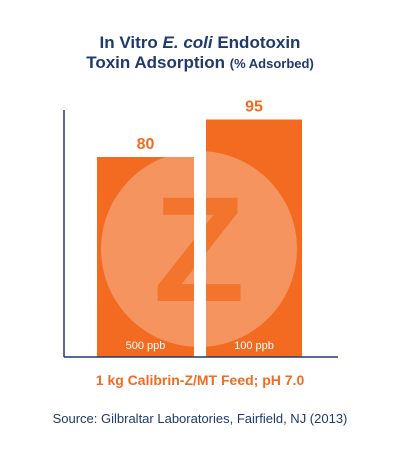 The image size is (400, 465). I want to click on value-label-2: 95, so click(254, 107).